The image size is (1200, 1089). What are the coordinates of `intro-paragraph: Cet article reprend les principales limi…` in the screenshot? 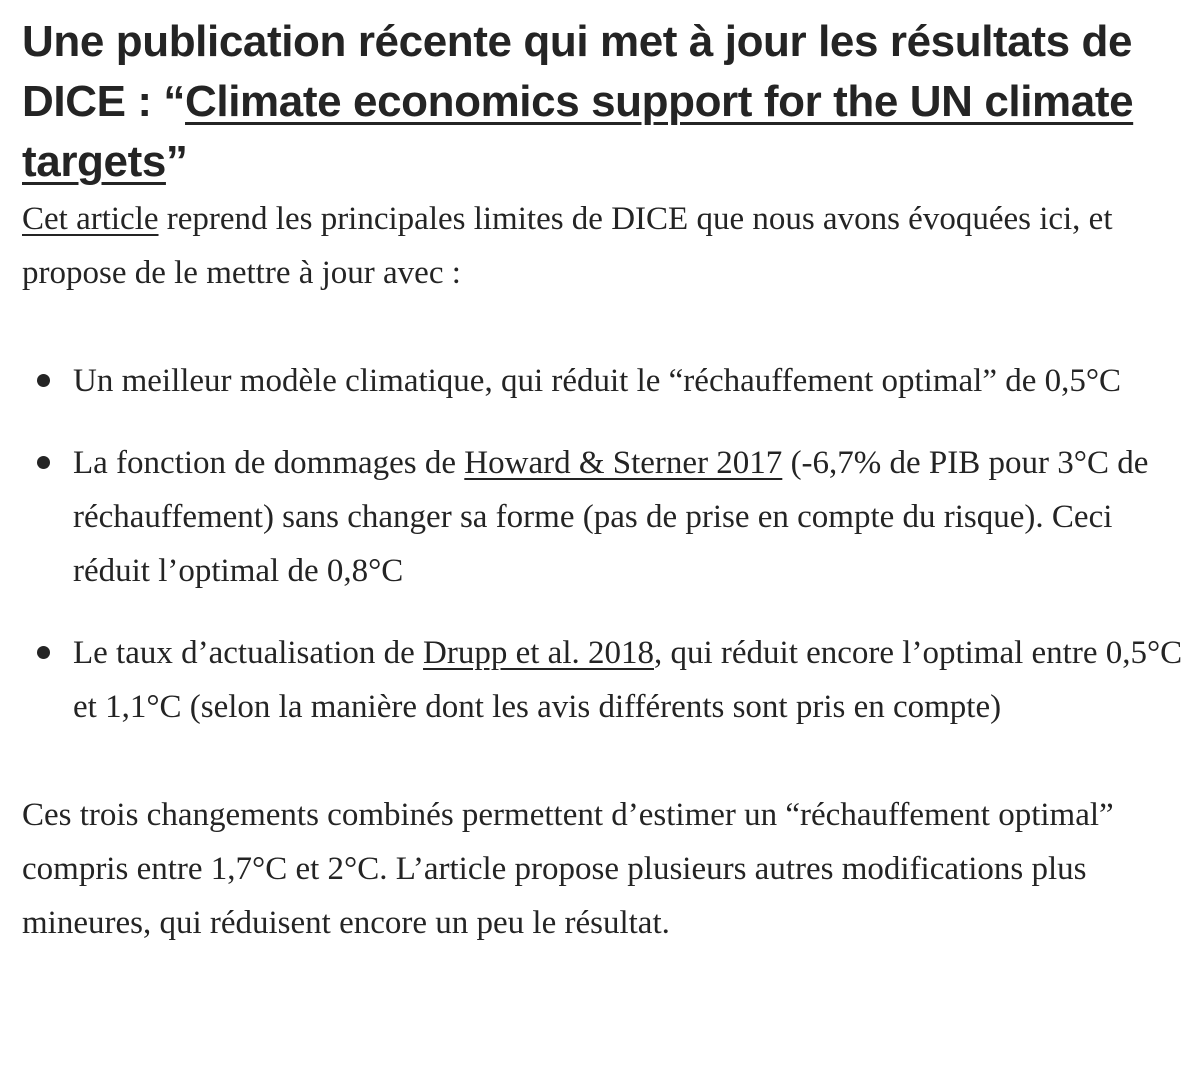 It's located at (604, 246).